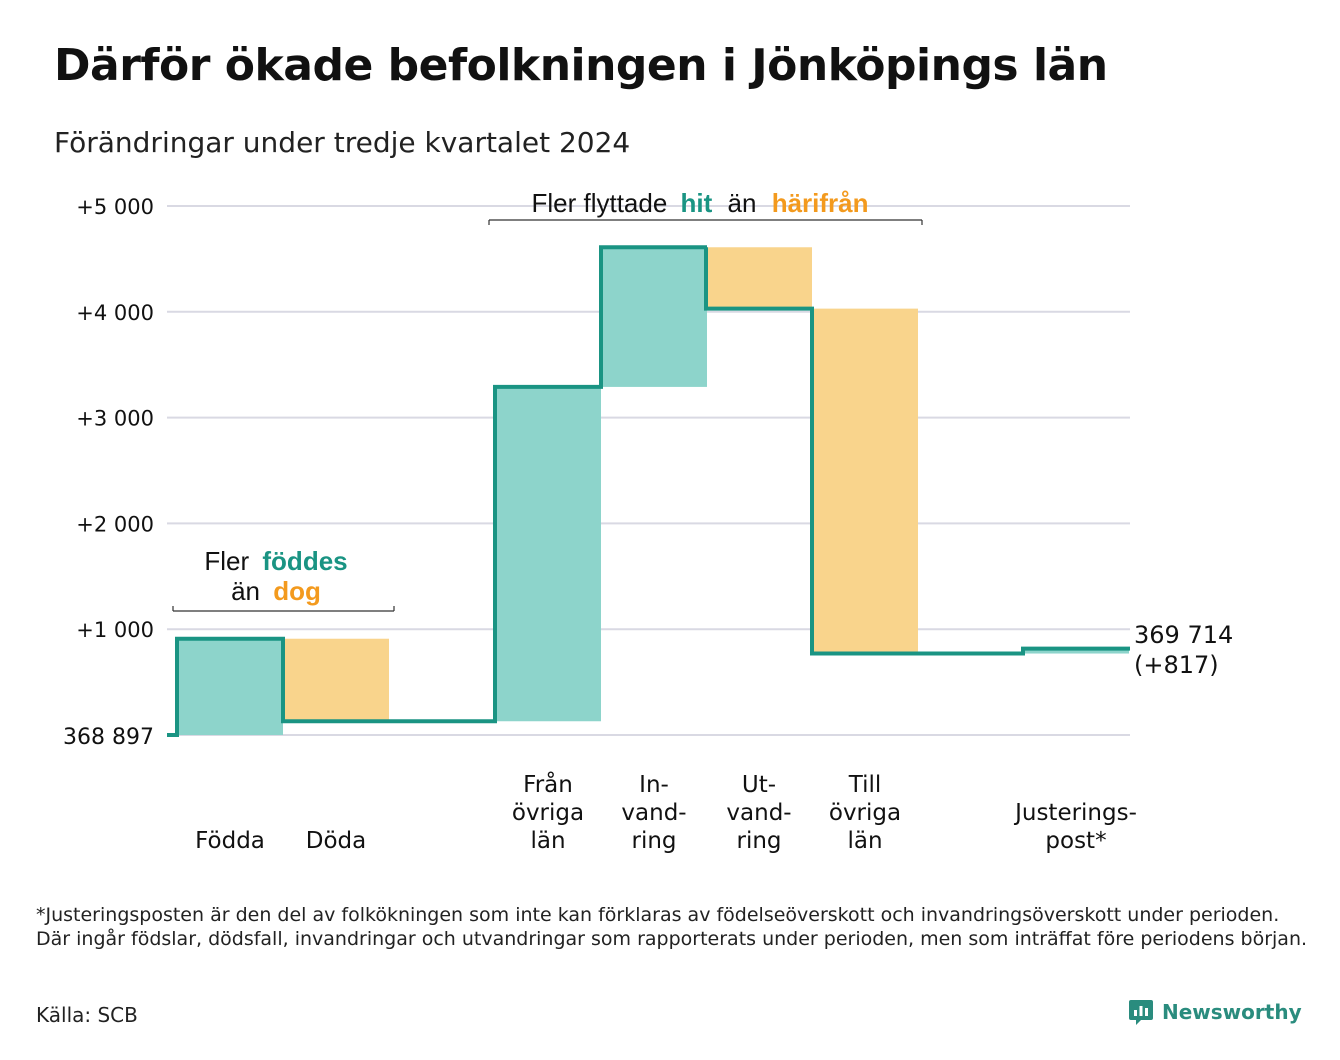 This screenshot has height=1060, width=1340. I want to click on migration-annotation-text-2: än, so click(742, 203).